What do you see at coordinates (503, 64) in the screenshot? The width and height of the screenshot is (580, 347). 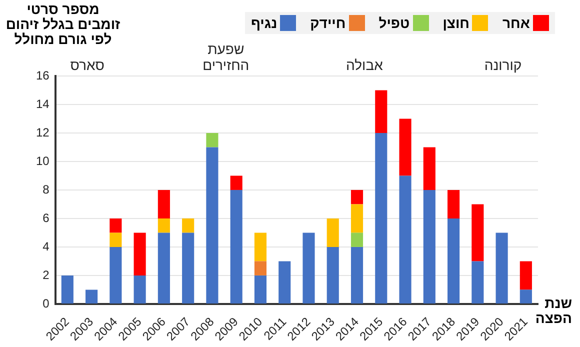 I see `text: קורונה` at bounding box center [503, 64].